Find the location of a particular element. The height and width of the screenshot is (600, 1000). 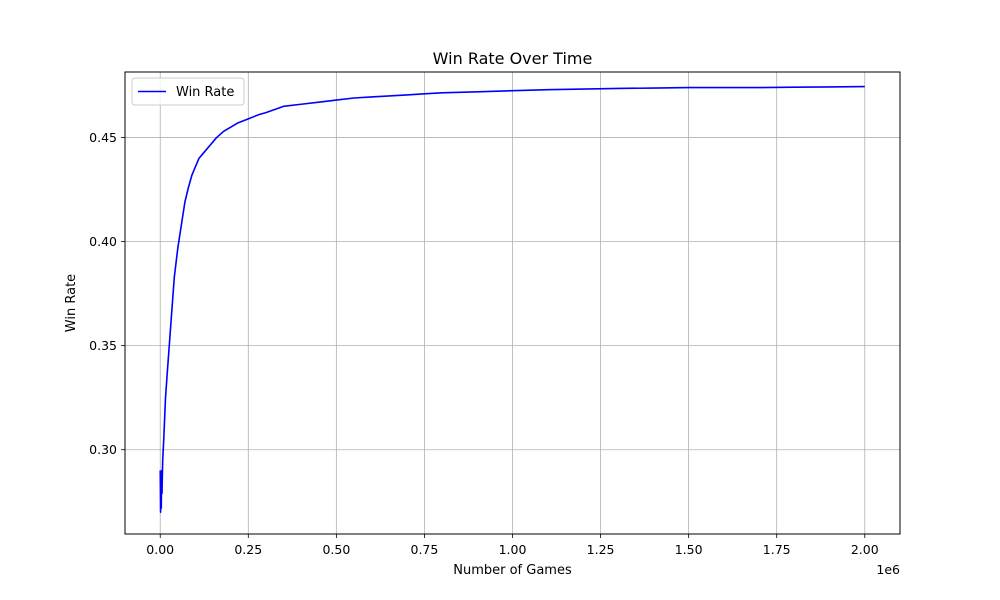

x-tick-label: 1.75 is located at coordinates (777, 549).